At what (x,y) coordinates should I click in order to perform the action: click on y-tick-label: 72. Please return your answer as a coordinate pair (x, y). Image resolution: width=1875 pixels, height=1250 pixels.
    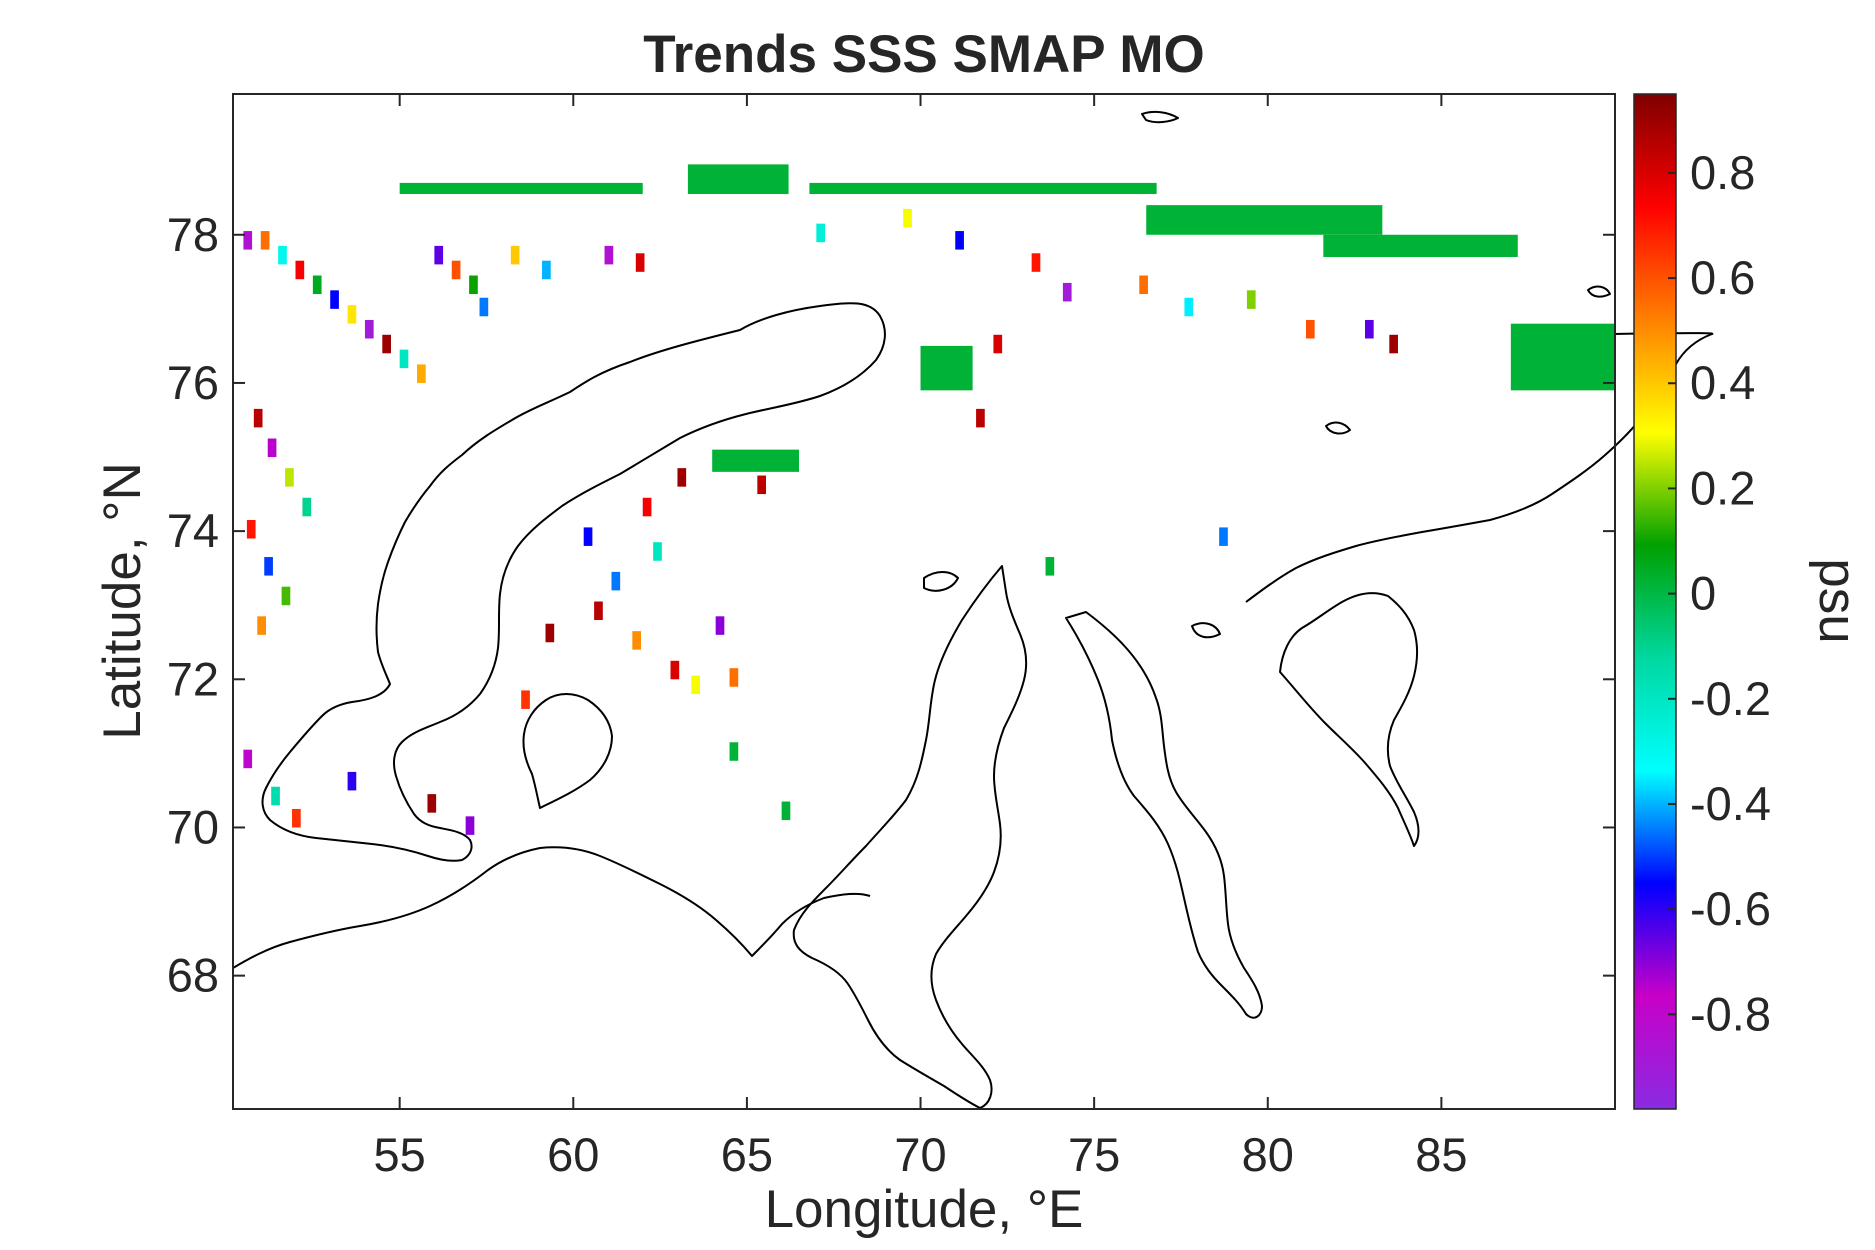
    Looking at the image, I should click on (193, 678).